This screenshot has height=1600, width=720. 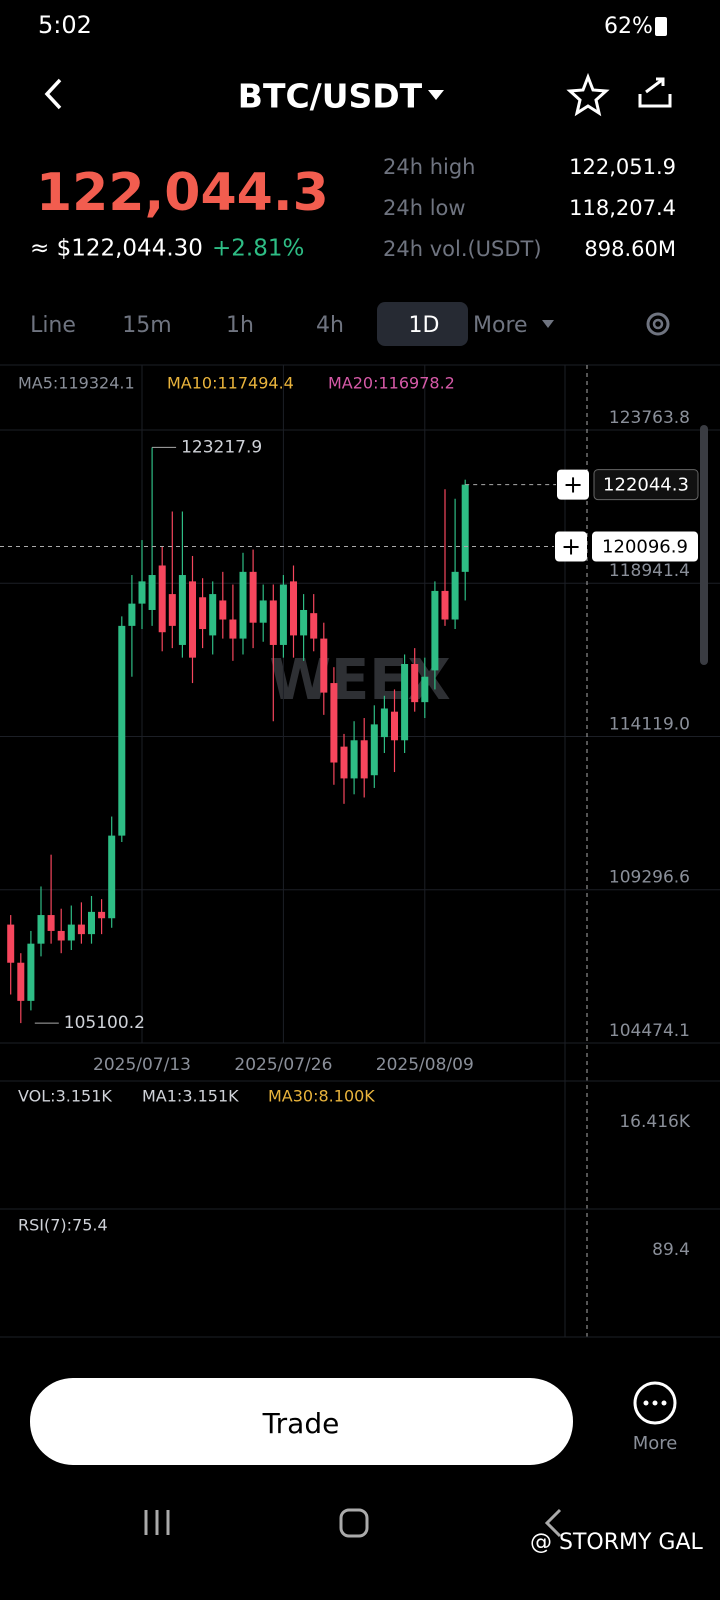 I want to click on selected-tab-bg, so click(x=422, y=324).